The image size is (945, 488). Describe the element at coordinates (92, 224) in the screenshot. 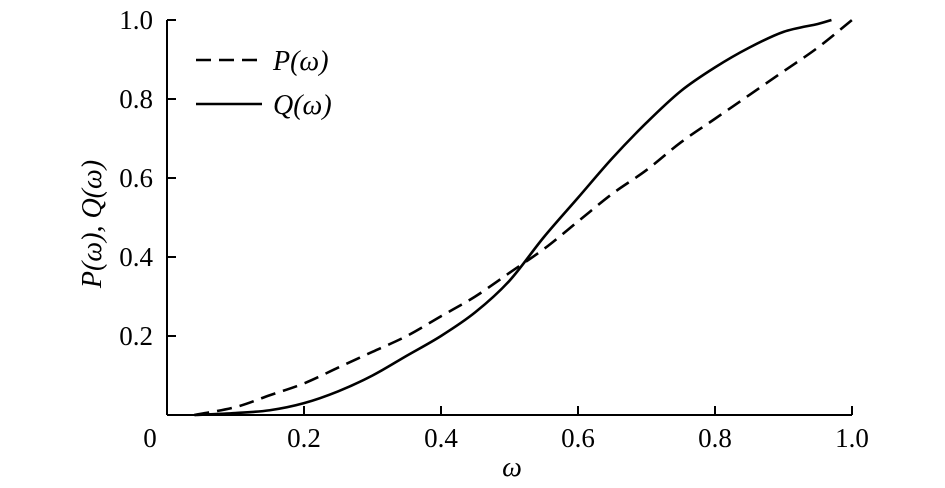

I see `y-axis-label: P(ω), Q(ω)` at that location.